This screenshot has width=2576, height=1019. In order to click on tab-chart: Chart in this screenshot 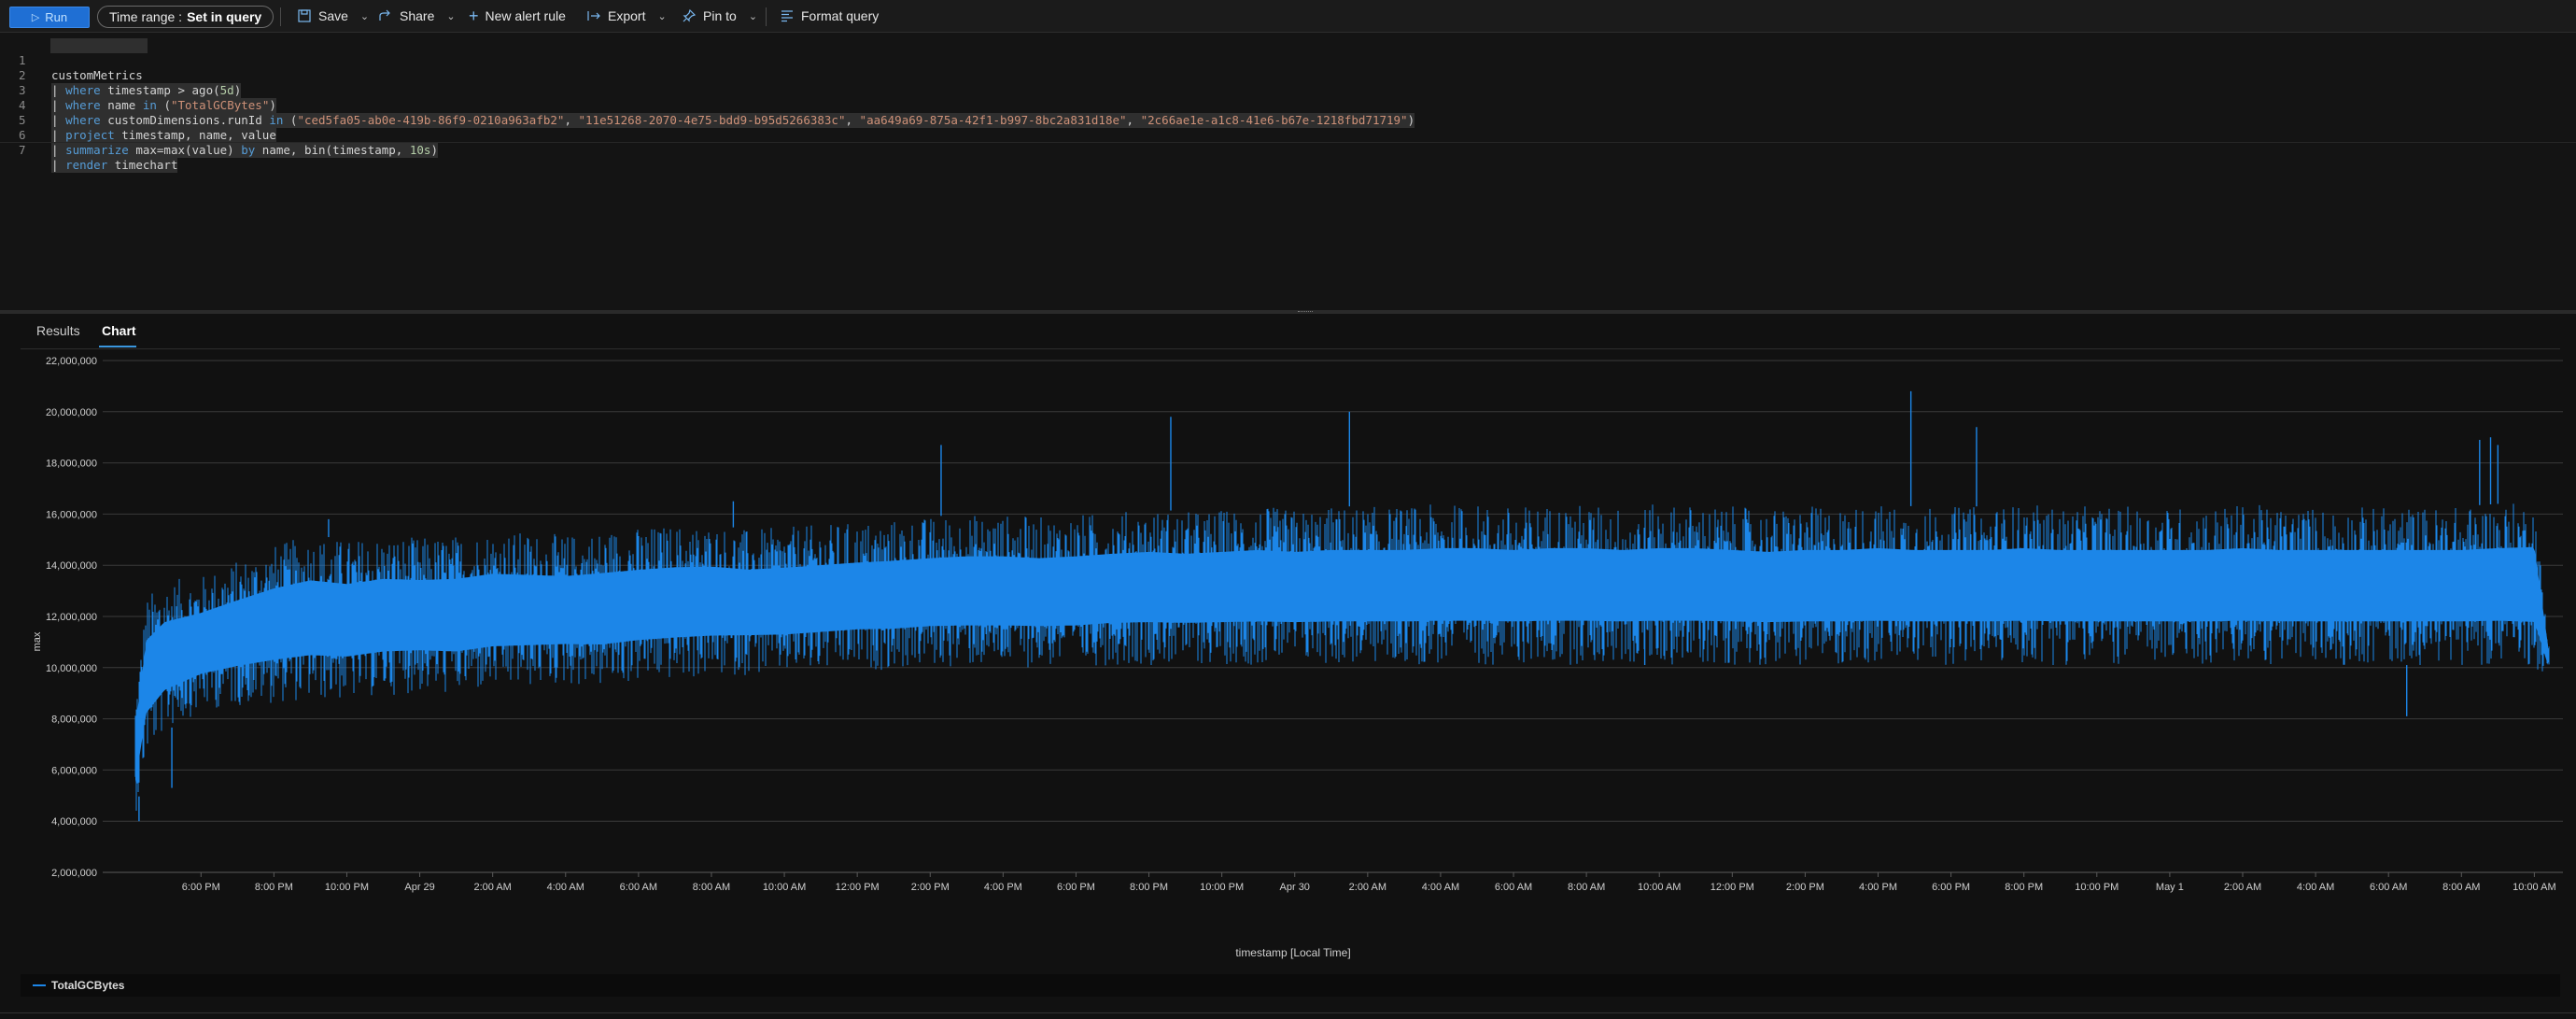, I will do `click(119, 330)`.